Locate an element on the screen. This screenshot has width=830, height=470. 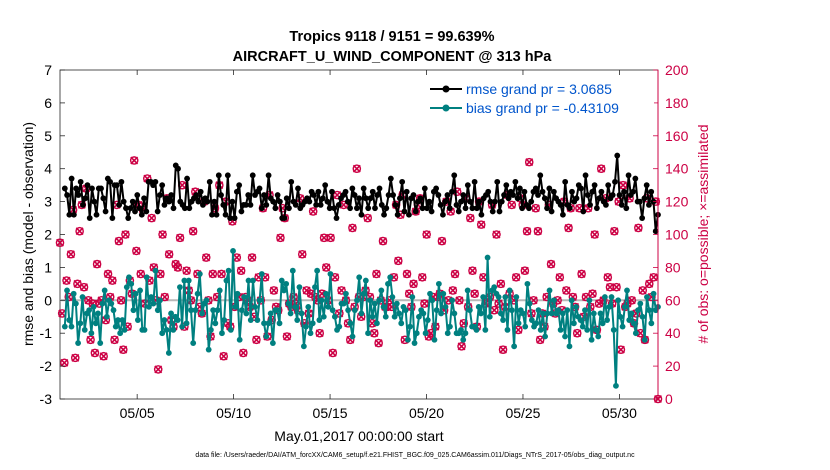
y-left-tick-label: -2 is located at coordinates (46, 366).